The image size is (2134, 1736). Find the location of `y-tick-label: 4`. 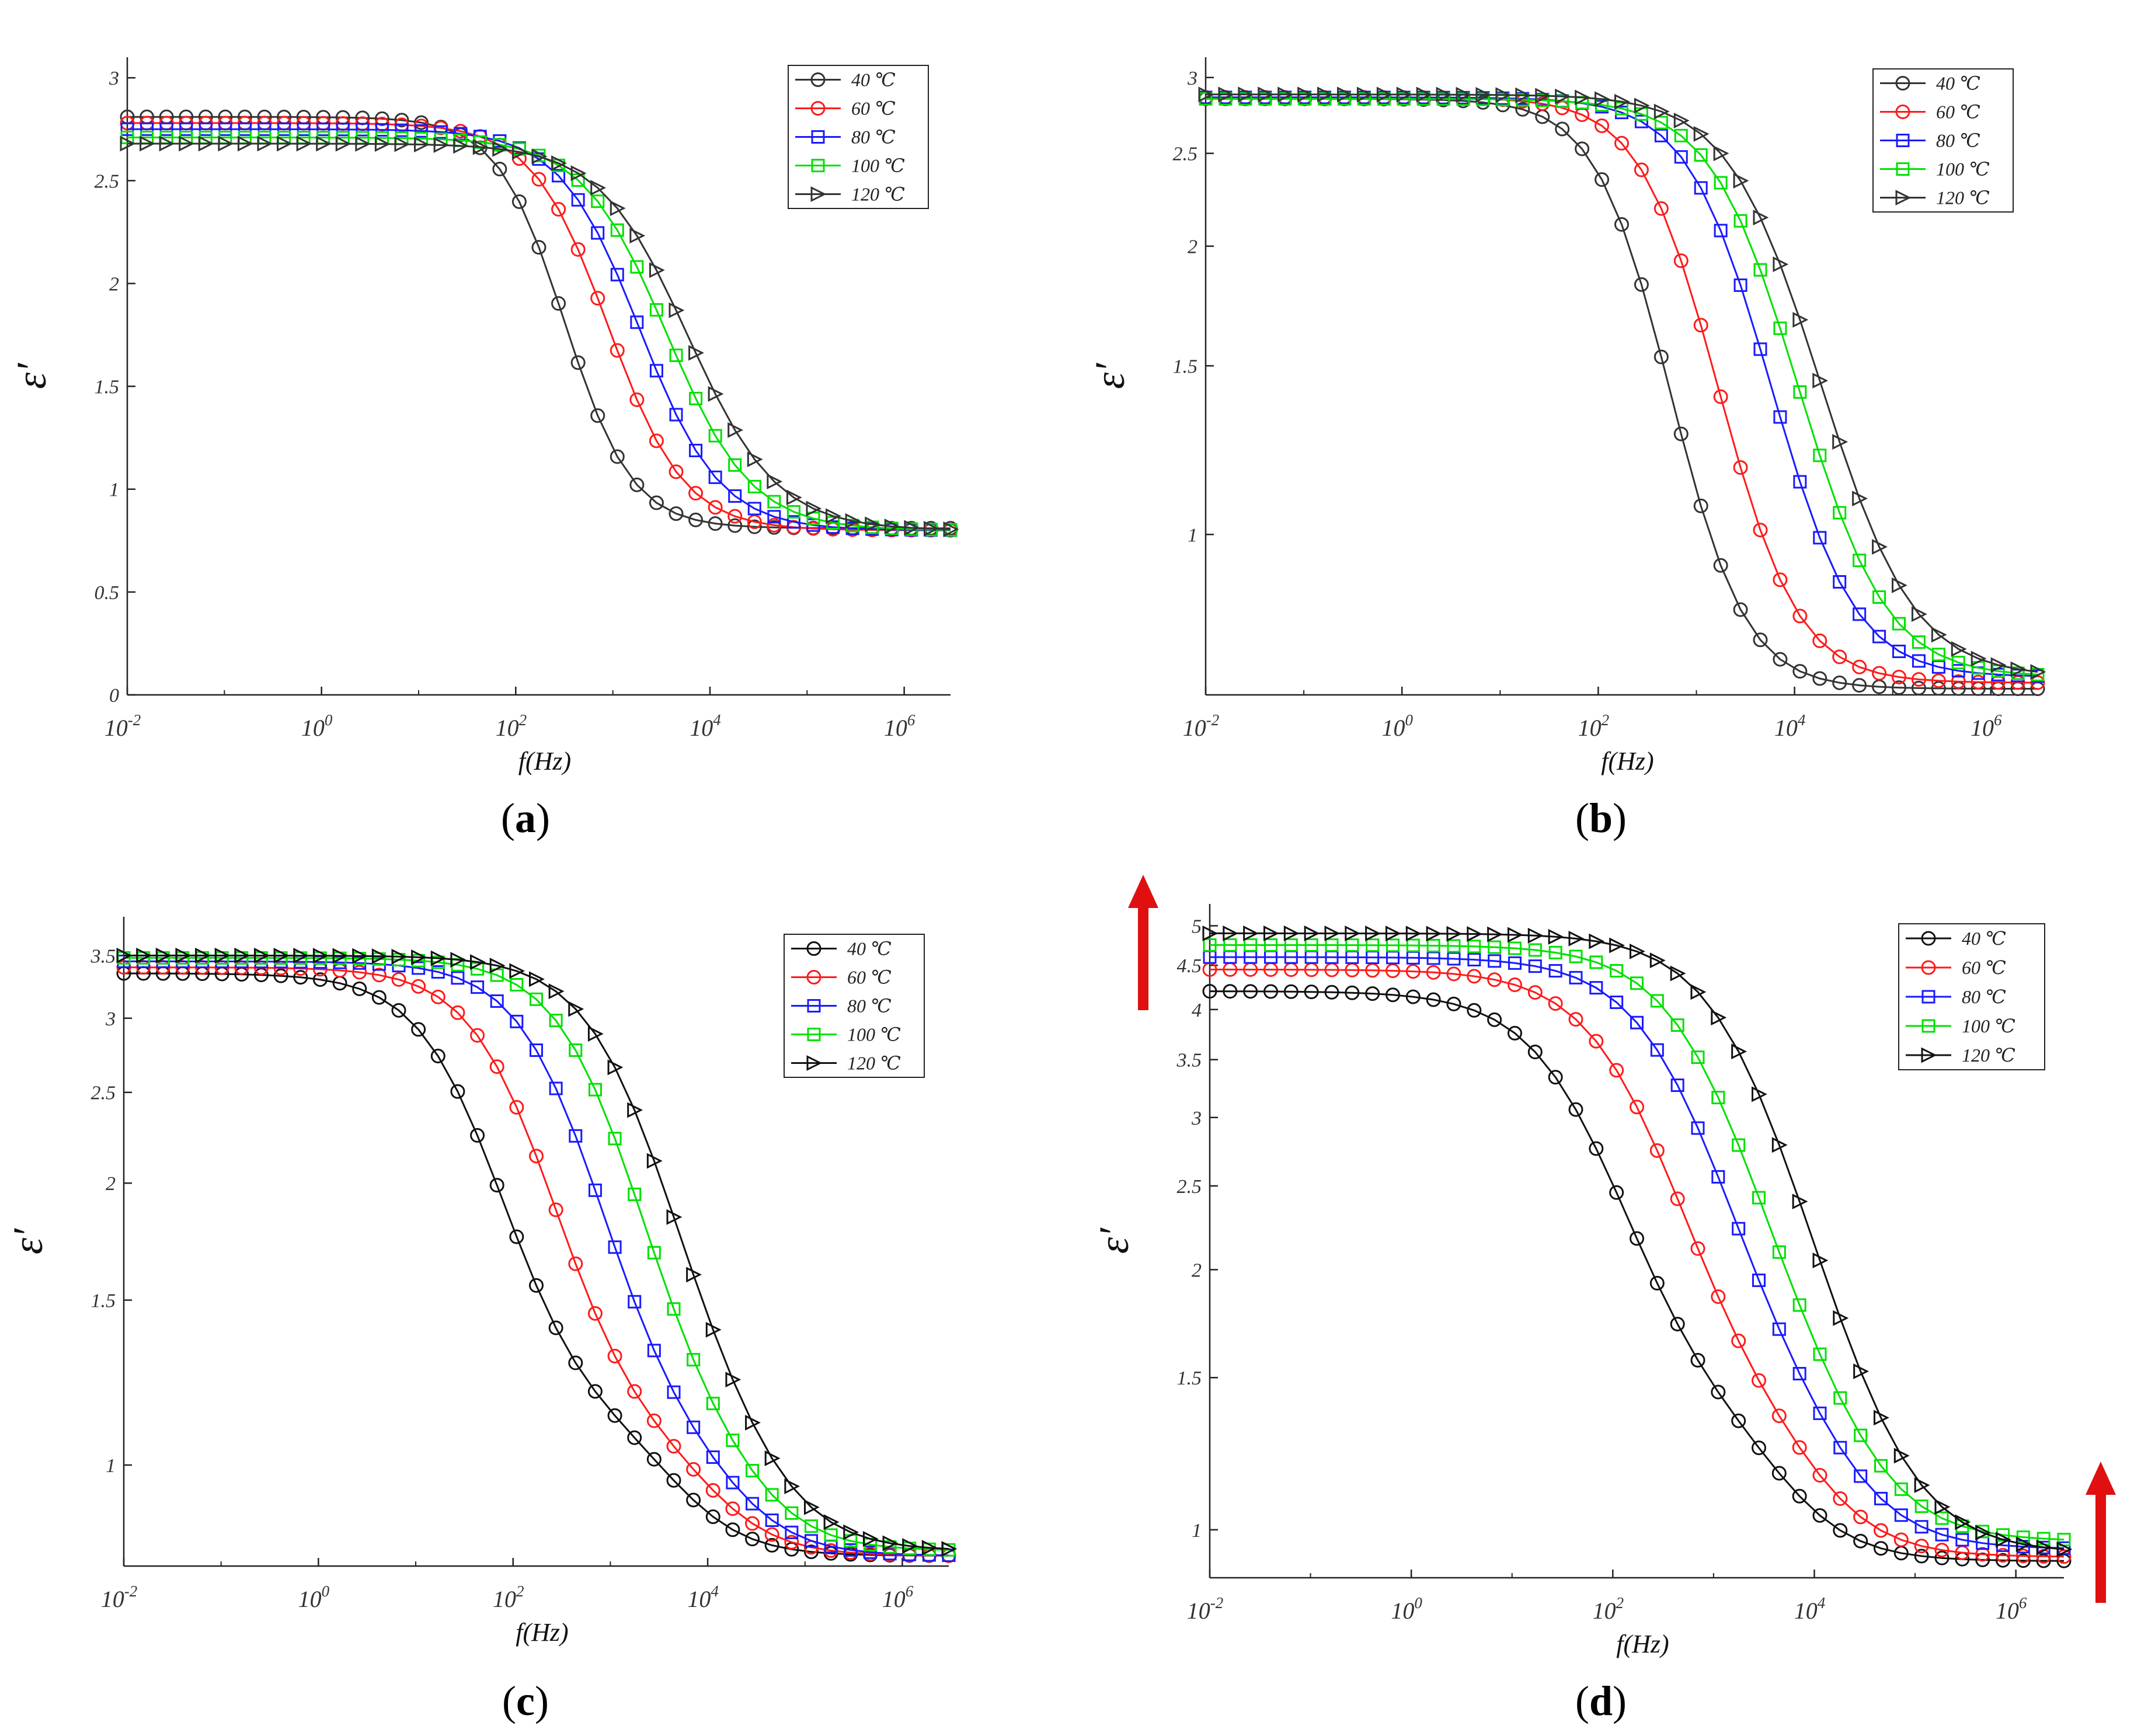

y-tick-label: 4 is located at coordinates (1197, 1010).